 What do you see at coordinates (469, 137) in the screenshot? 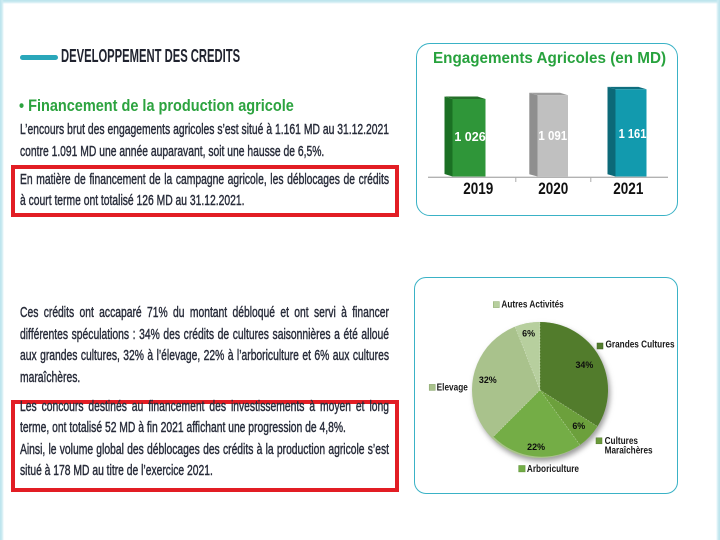
I see `svg-text: 1 026` at bounding box center [469, 137].